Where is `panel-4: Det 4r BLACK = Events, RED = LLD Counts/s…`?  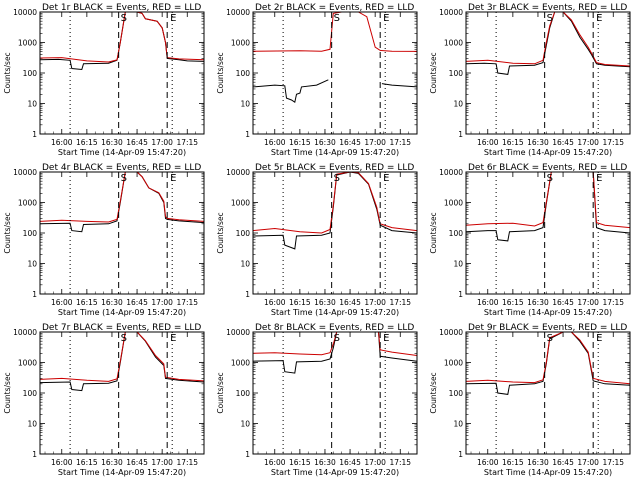 panel-4: Det 4r BLACK = Events, RED = LLD Counts/s… is located at coordinates (104, 240).